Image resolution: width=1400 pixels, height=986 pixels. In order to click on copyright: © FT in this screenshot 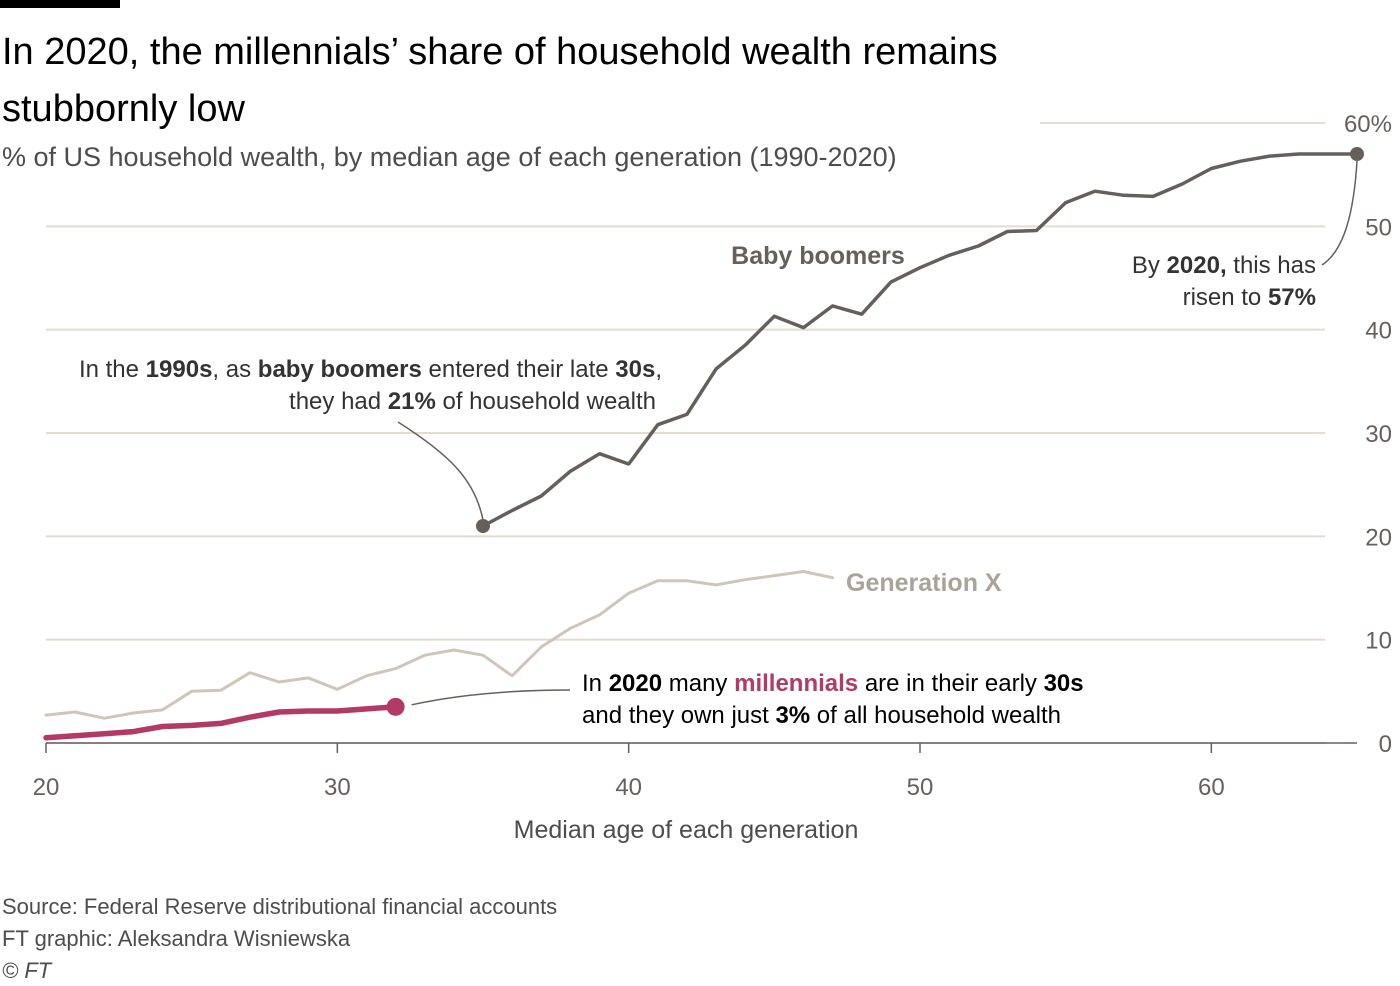, I will do `click(27, 970)`.